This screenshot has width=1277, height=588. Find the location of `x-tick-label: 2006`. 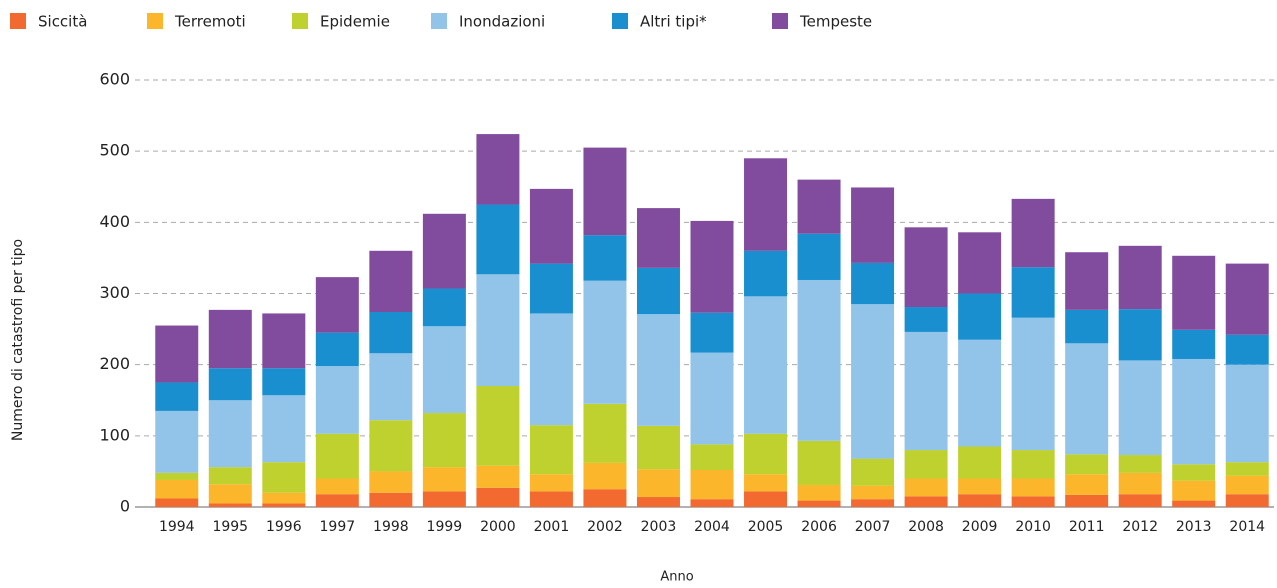

x-tick-label: 2006 is located at coordinates (819, 527).